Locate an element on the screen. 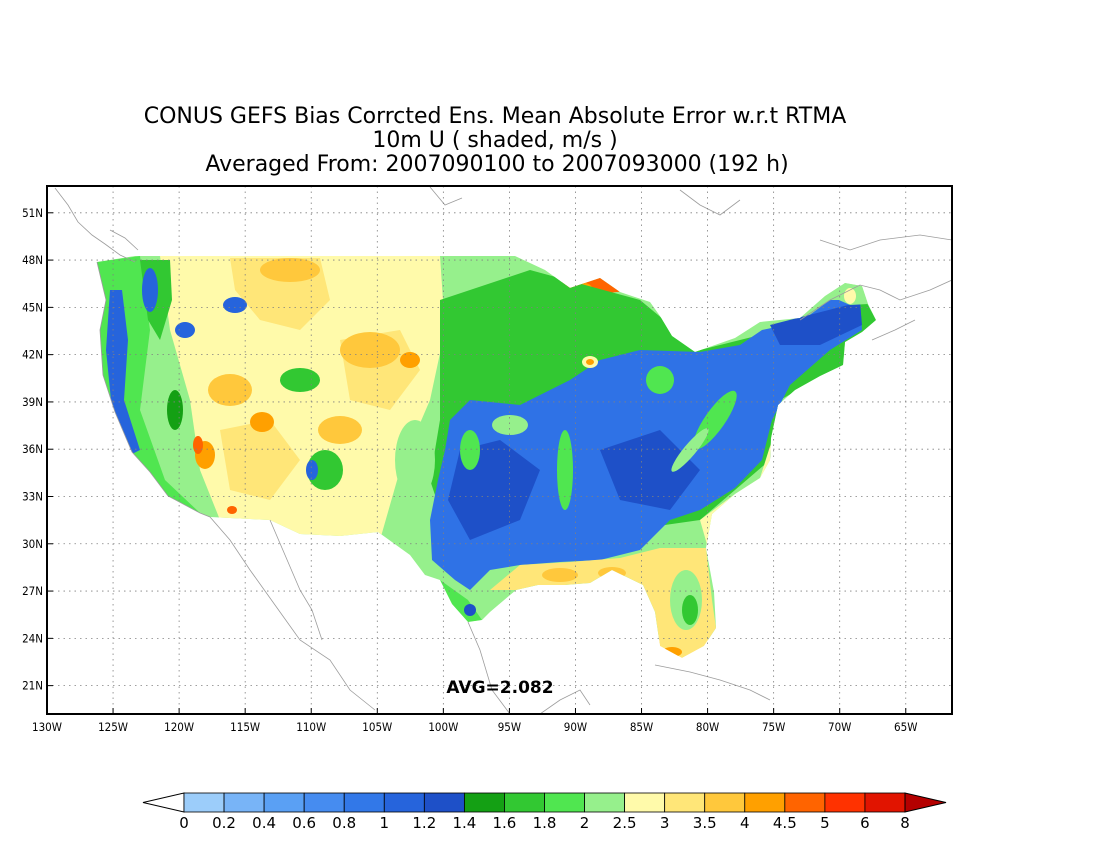 The height and width of the screenshot is (850, 1100). colorbar-label: 3 is located at coordinates (665, 823).